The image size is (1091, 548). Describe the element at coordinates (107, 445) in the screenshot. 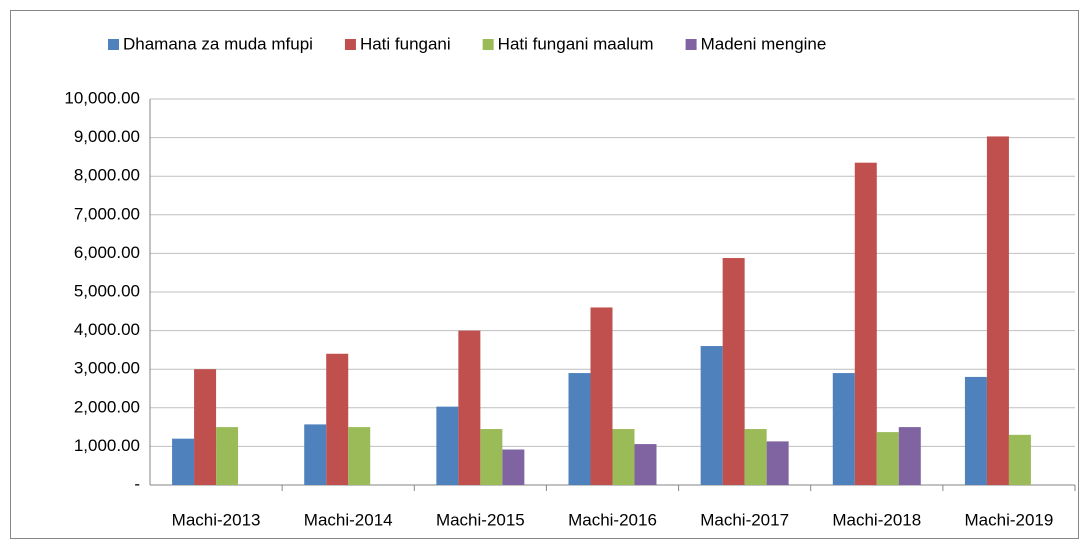

I see `y-tick-label: 1,000.00` at that location.